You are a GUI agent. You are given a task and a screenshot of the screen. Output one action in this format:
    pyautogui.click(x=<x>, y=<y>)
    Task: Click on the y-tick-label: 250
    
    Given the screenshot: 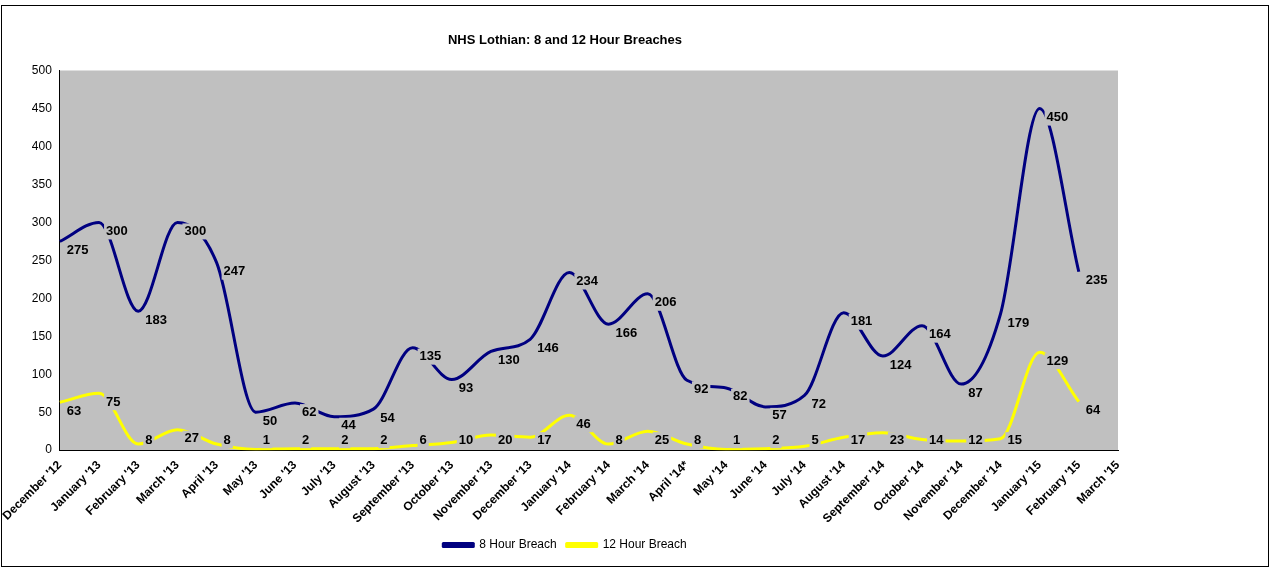 What is the action you would take?
    pyautogui.click(x=42, y=259)
    